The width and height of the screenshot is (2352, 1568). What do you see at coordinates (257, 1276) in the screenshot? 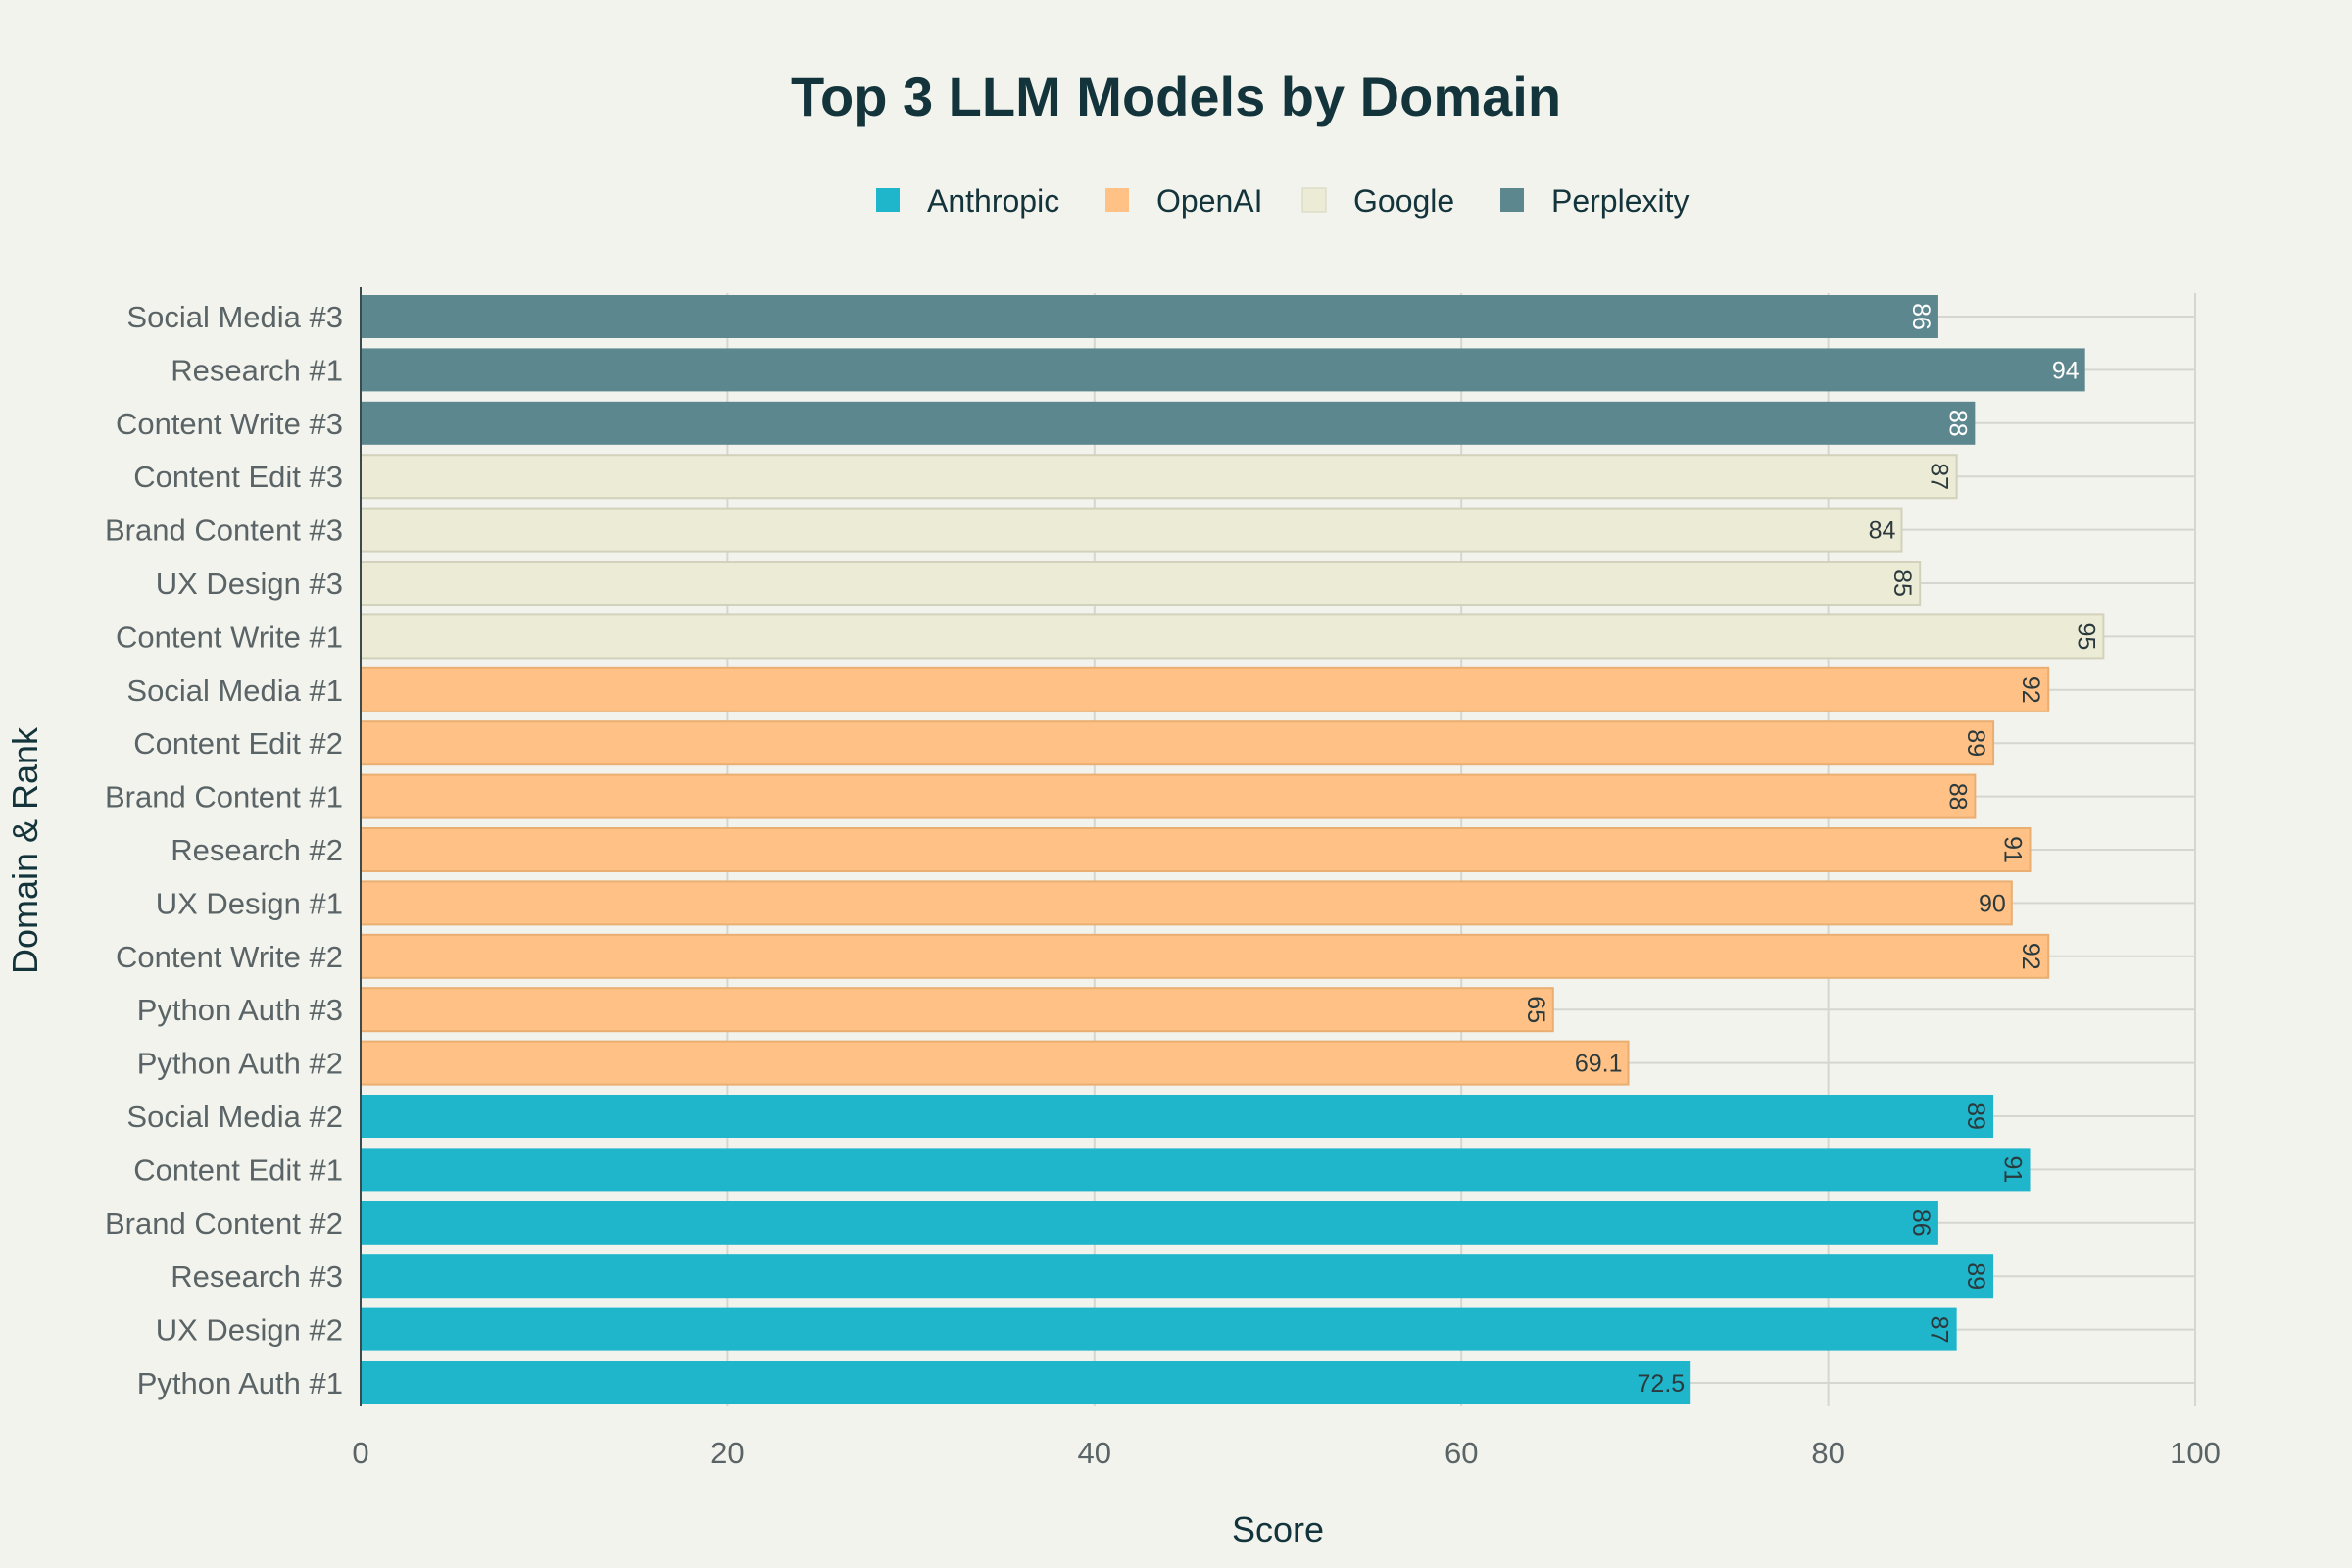
I see `y-tick-label: Research #3` at bounding box center [257, 1276].